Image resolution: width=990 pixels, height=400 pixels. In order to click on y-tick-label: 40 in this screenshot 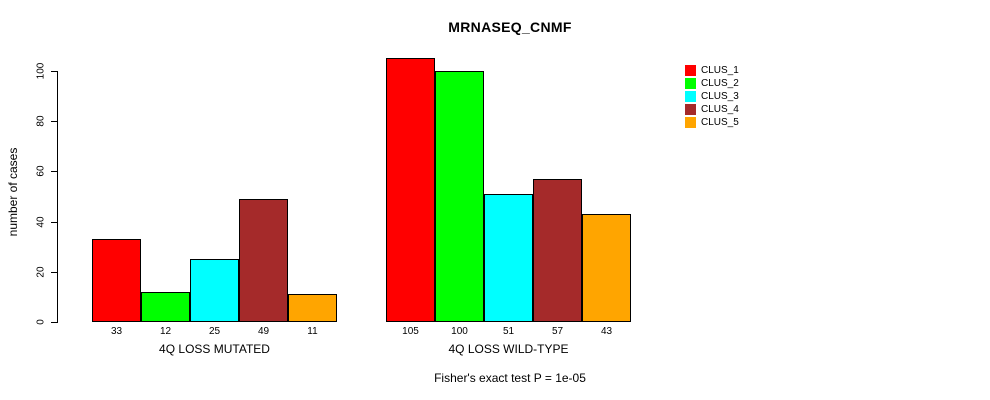, I will do `click(41, 222)`.